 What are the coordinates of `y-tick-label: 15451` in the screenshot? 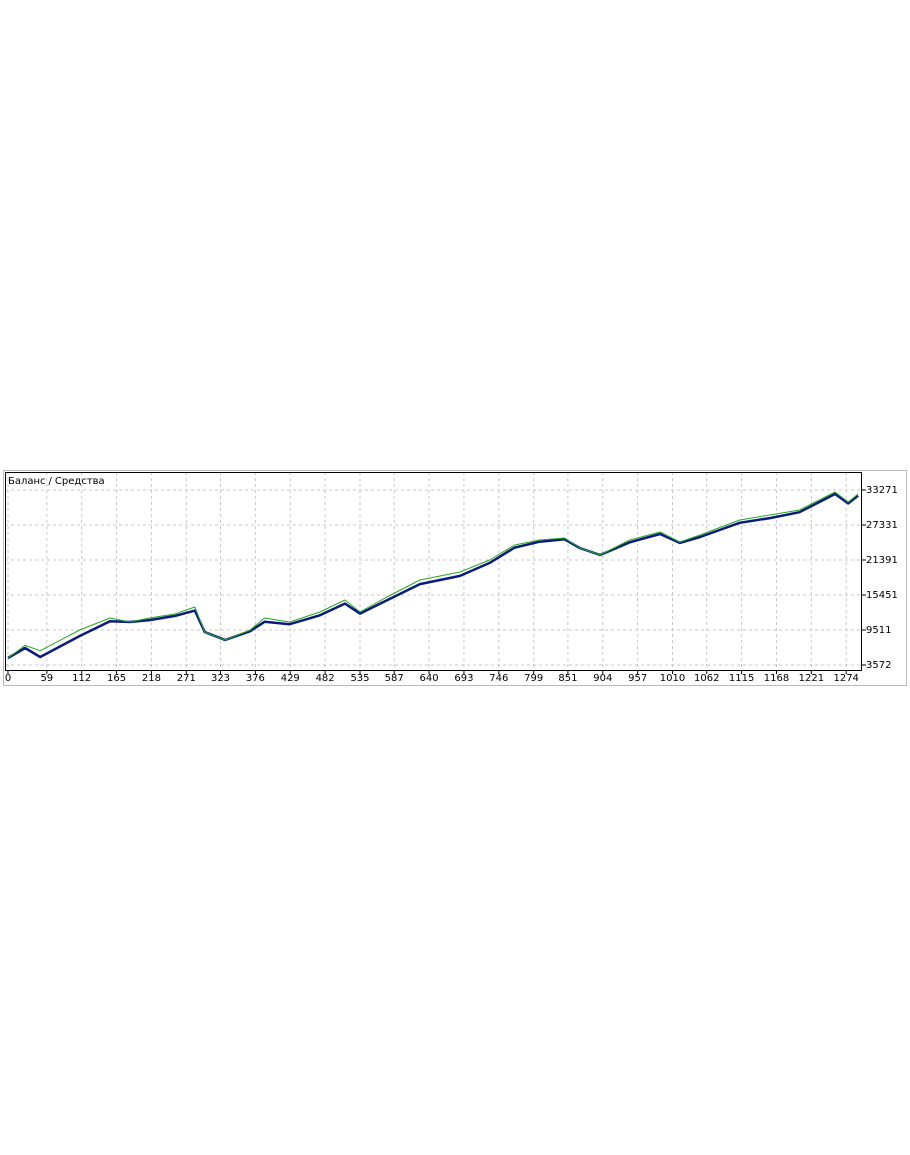 It's located at (882, 595).